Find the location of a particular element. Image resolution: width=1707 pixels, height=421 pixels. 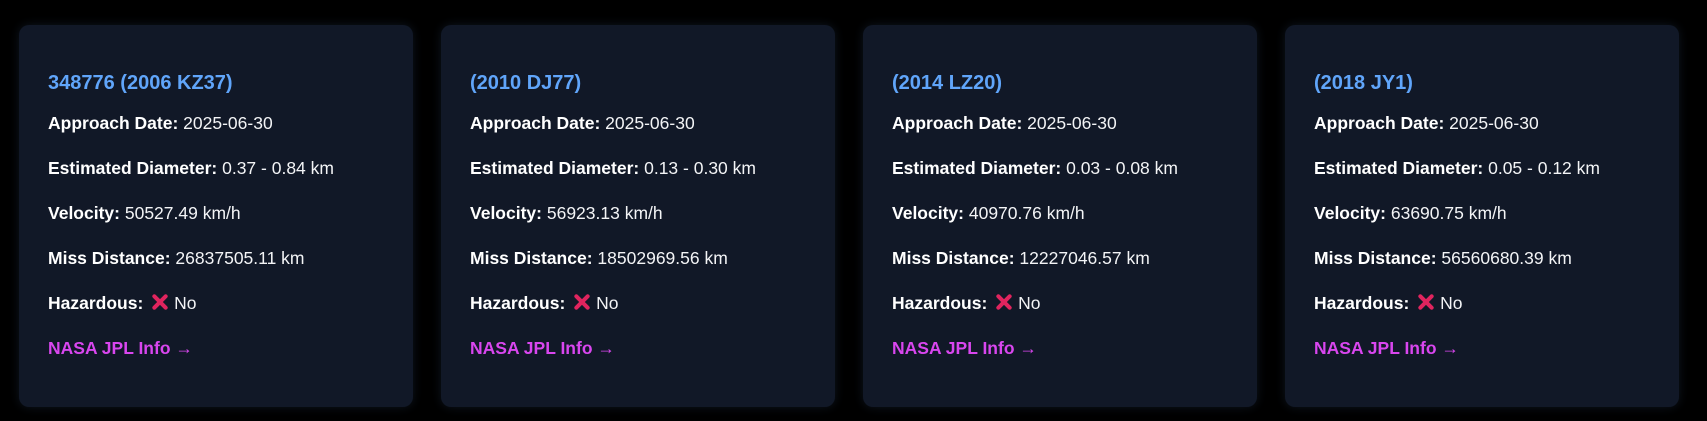

velocity-value: 50527.49 km/h is located at coordinates (182, 213).